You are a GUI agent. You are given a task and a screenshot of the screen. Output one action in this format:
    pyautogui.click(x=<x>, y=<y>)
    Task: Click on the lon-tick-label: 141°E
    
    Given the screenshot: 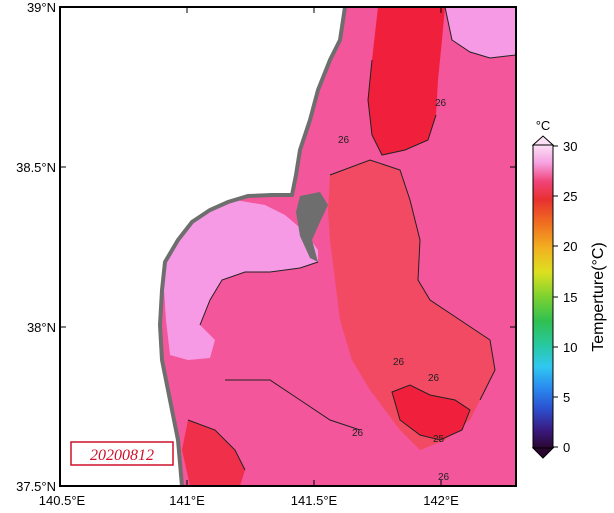 What is the action you would take?
    pyautogui.click(x=187, y=500)
    